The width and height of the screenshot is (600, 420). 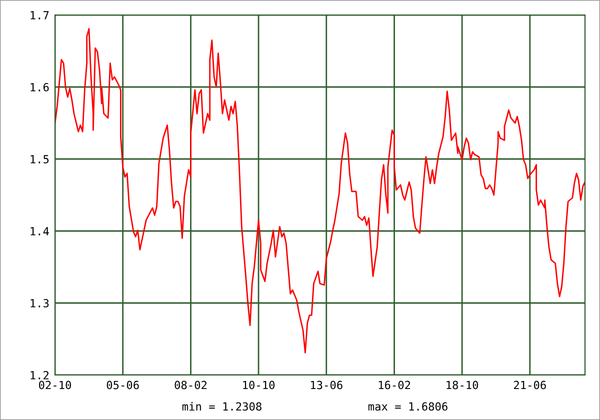 I want to click on y-tick-label: 1.3, so click(x=39, y=303).